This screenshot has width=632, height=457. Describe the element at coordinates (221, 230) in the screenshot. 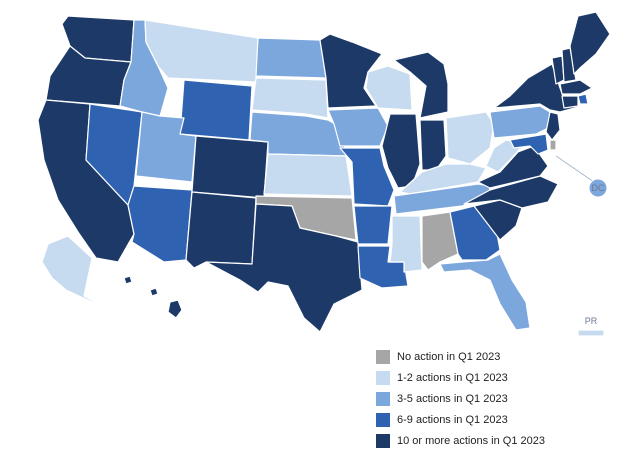

I see `state-new-mexico` at that location.